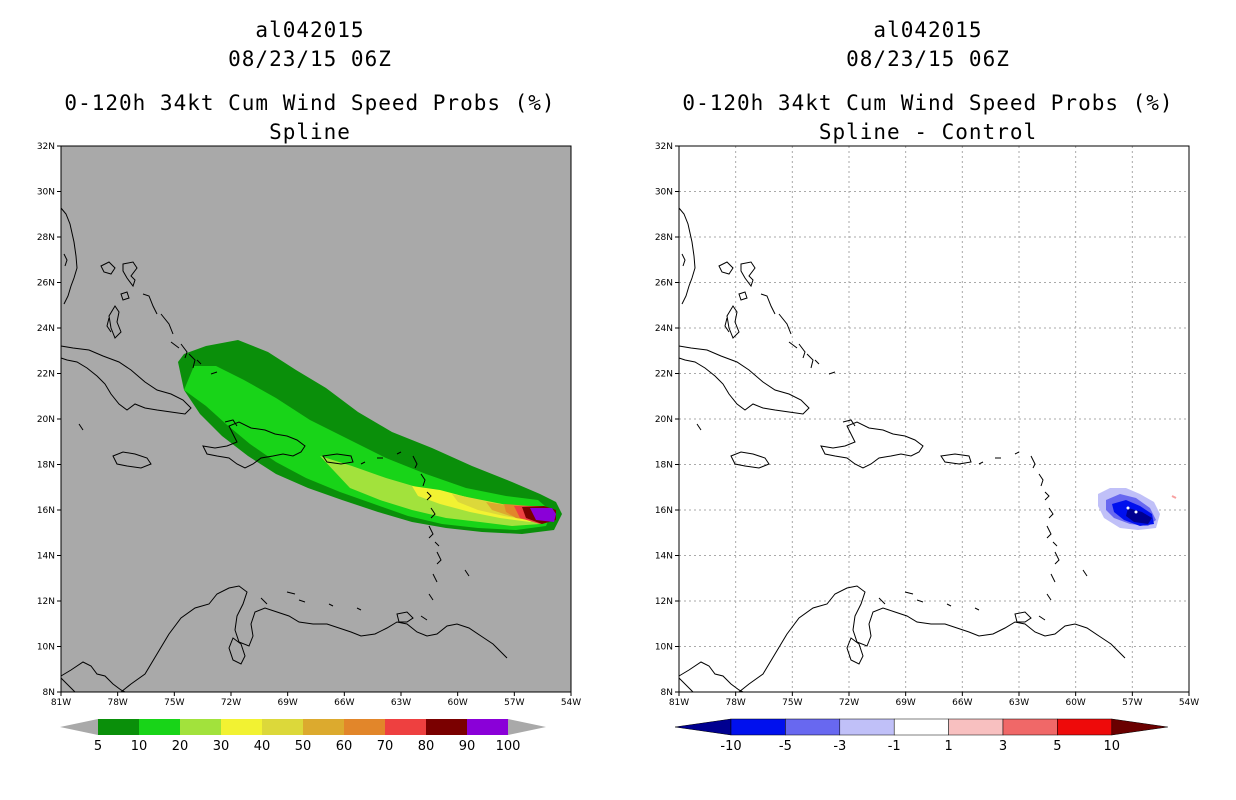 Image resolution: width=1236 pixels, height=800 pixels. What do you see at coordinates (679, 703) in the screenshot?
I see `lon-label: 81W` at bounding box center [679, 703].